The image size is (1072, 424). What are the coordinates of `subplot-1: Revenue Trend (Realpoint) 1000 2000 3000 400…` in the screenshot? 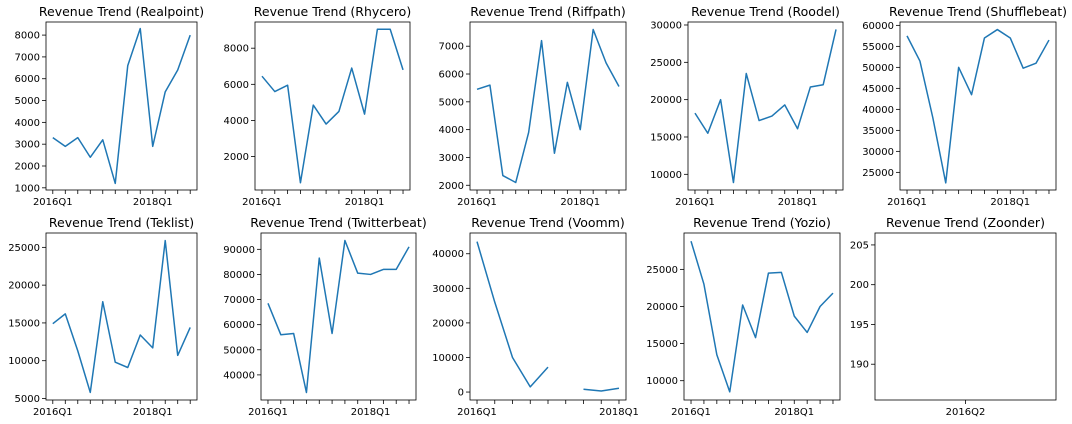 It's located at (110, 106).